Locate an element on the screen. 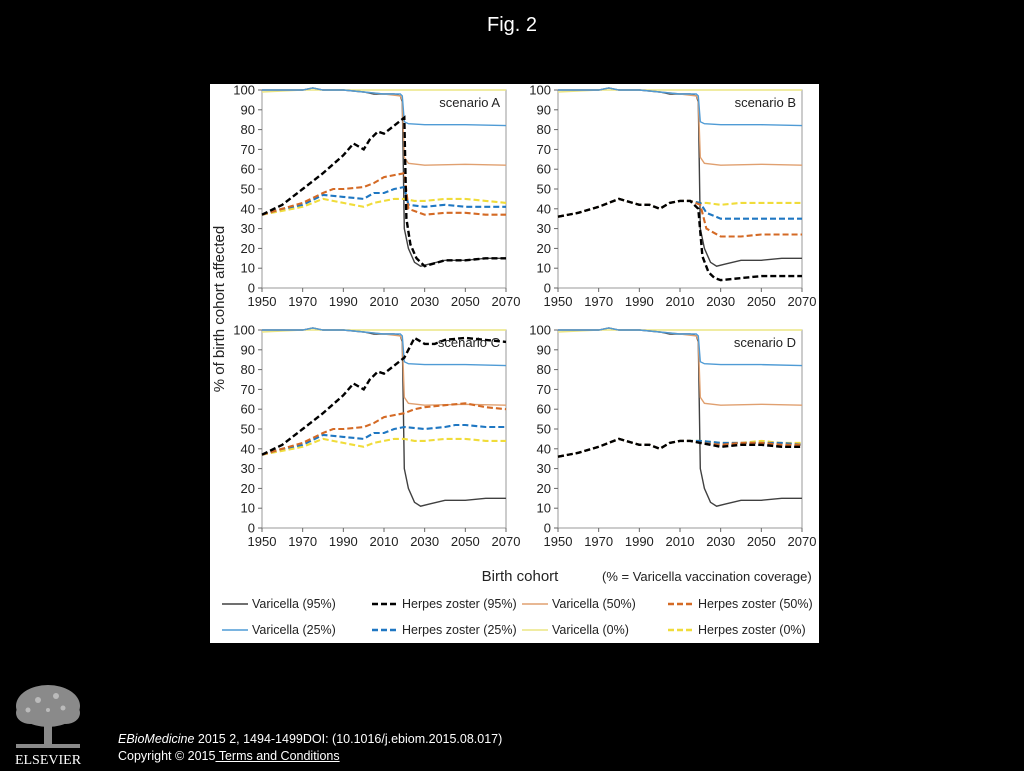  panel-label: scenario A is located at coordinates (469, 102).